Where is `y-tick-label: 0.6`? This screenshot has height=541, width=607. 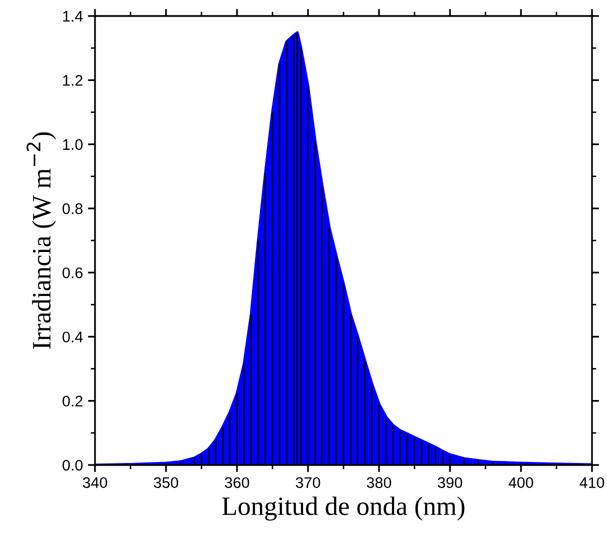
y-tick-label: 0.6 is located at coordinates (72, 272).